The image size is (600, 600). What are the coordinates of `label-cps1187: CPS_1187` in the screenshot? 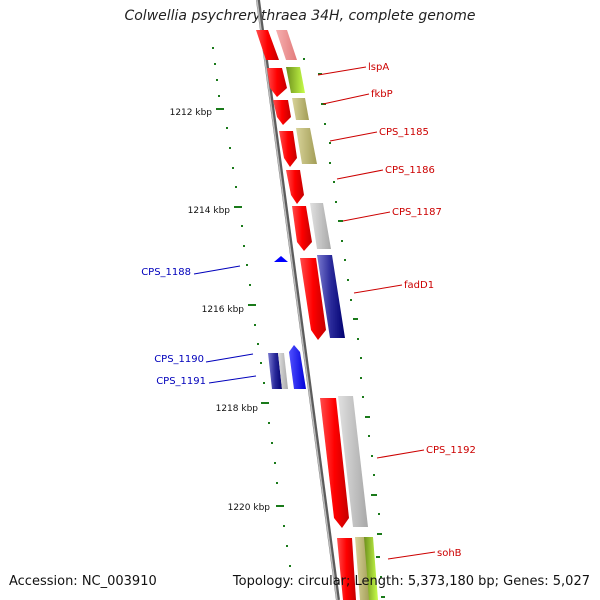 It's located at (417, 212).